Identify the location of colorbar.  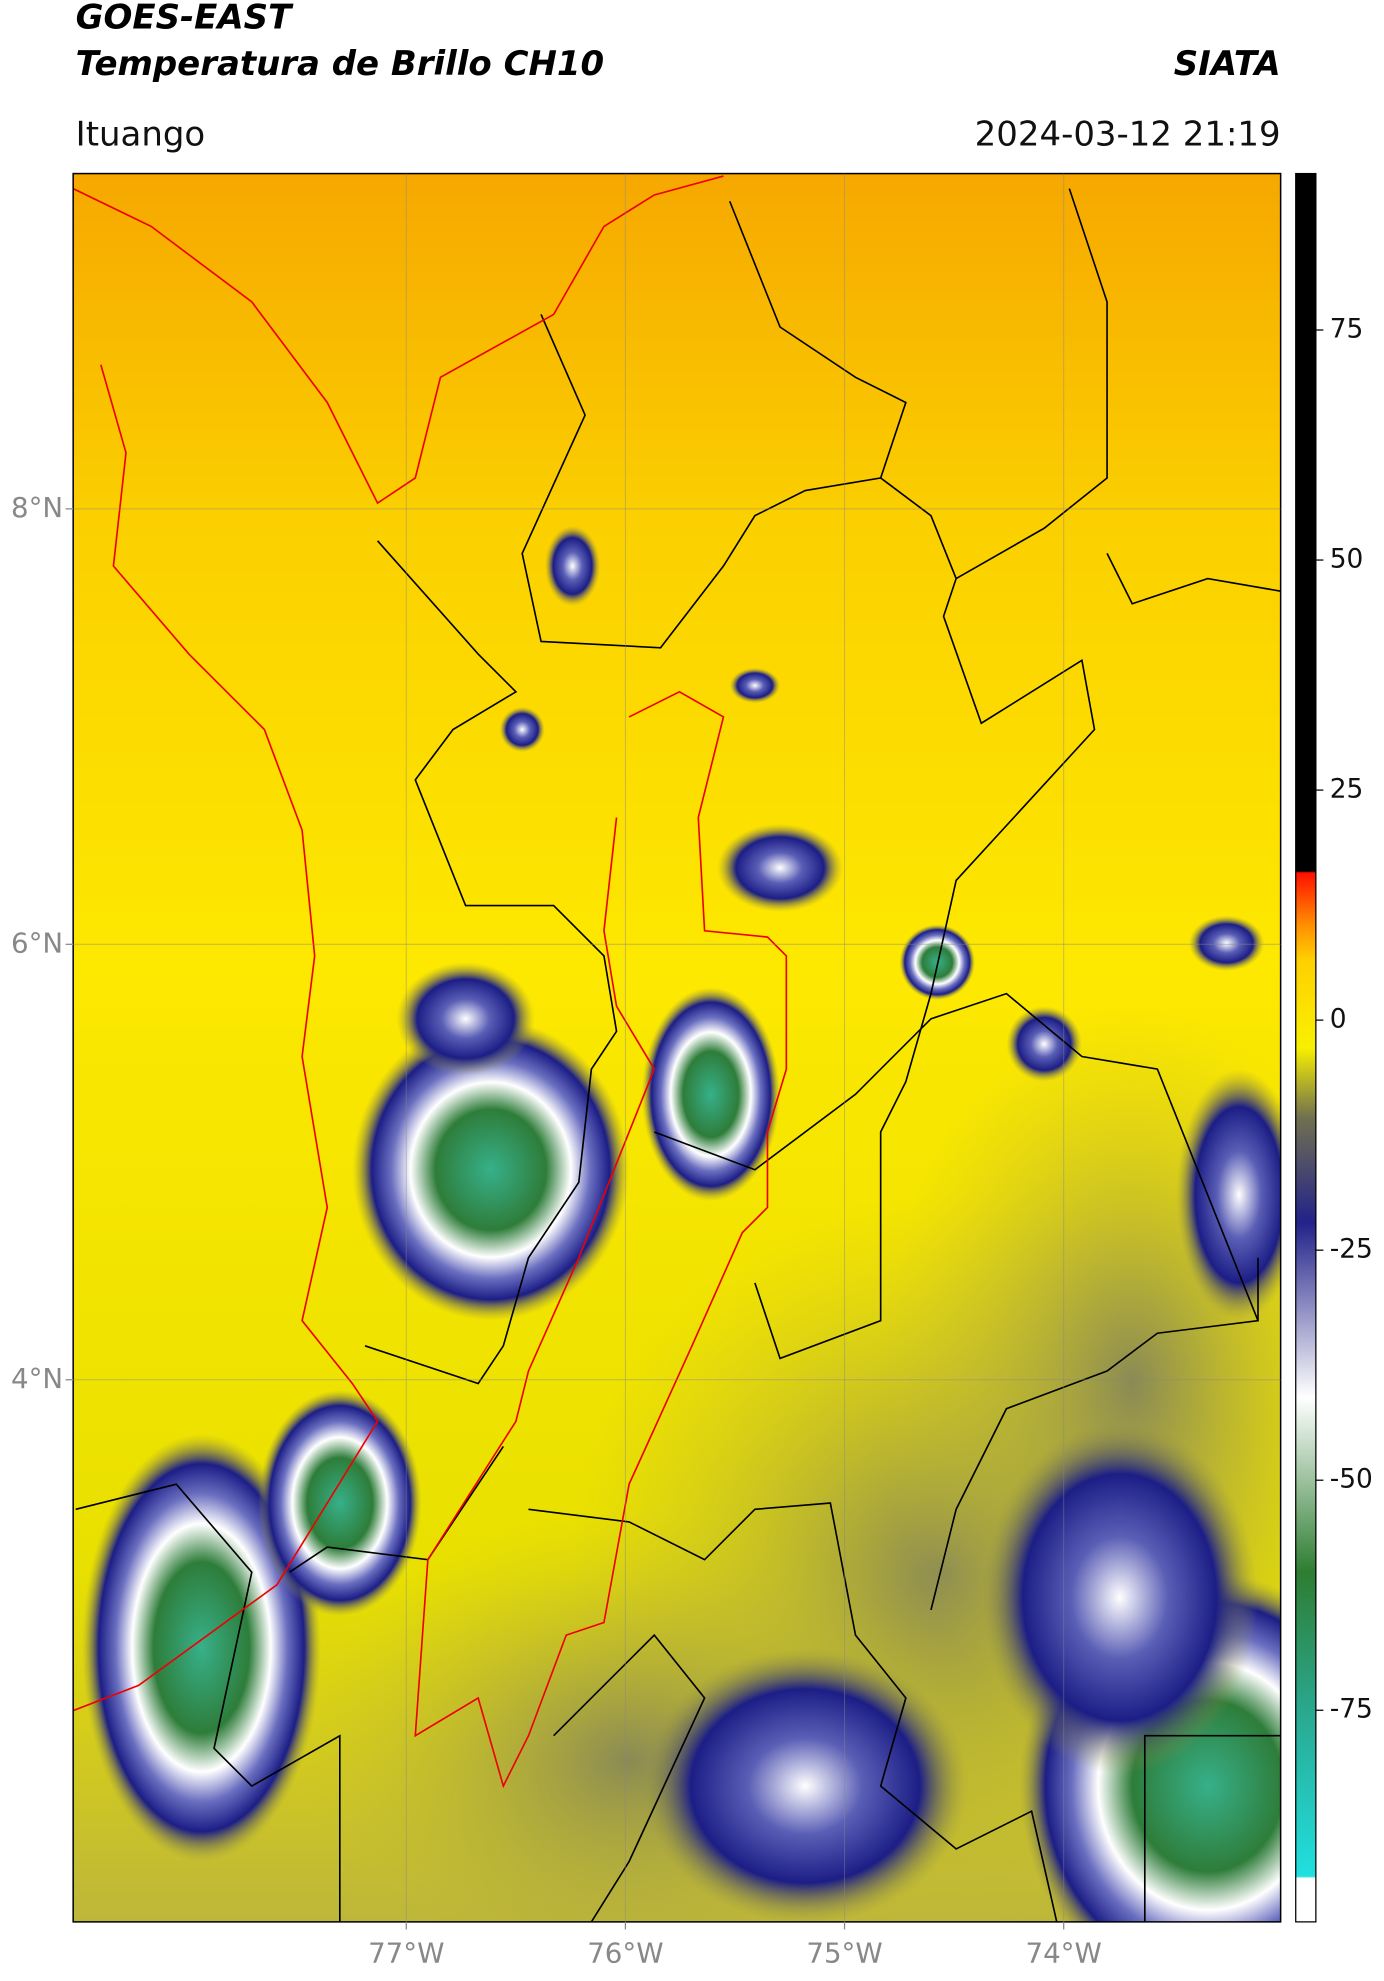
(1306, 1047).